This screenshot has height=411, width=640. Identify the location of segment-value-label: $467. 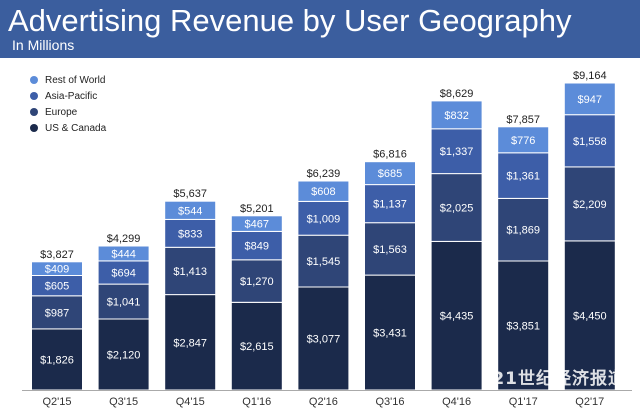
(257, 225).